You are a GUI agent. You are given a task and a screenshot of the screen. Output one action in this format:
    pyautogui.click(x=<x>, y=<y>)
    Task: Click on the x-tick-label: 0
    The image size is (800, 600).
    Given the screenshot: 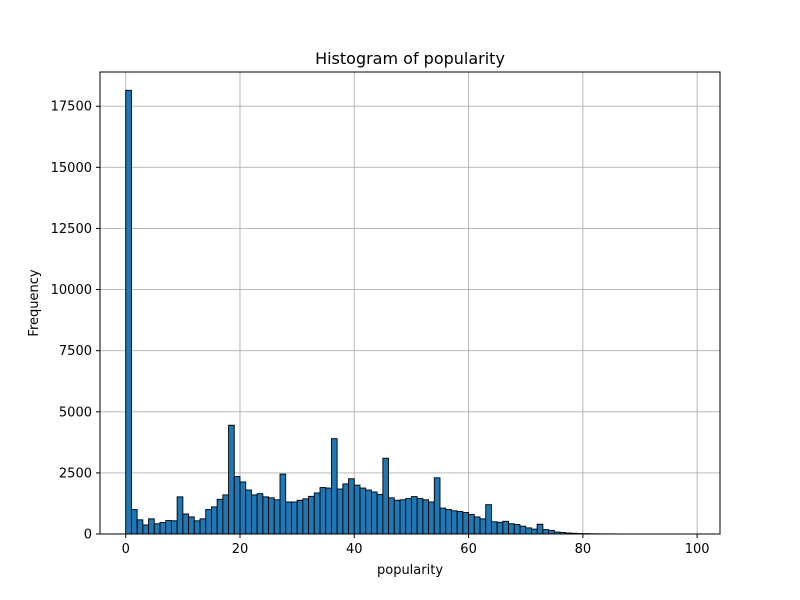 What is the action you would take?
    pyautogui.click(x=126, y=549)
    